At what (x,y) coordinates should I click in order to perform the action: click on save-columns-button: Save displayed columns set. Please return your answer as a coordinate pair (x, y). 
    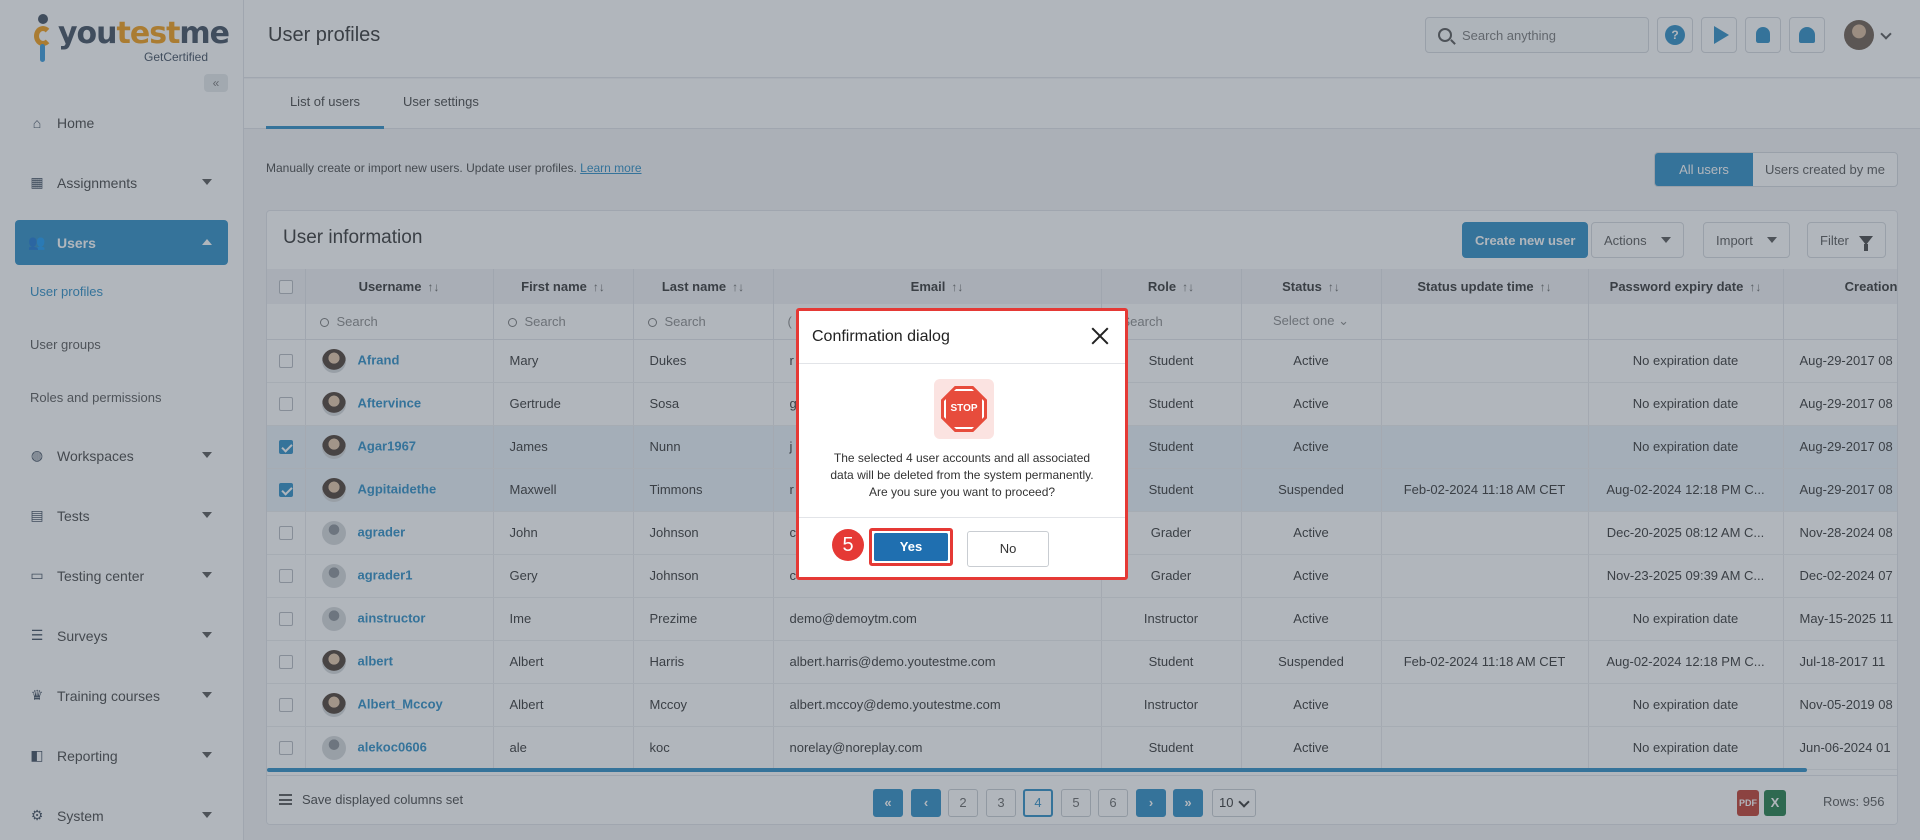
    Looking at the image, I should click on (371, 799).